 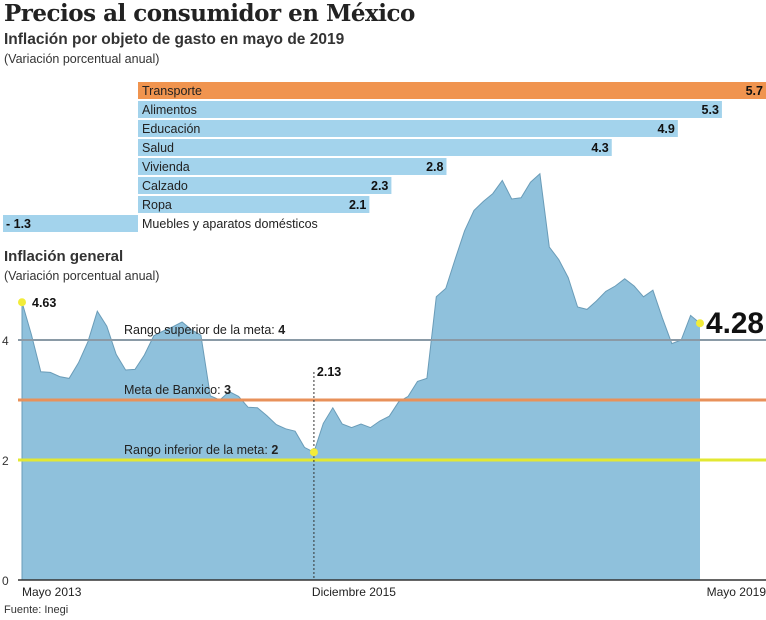 I want to click on bar-value-label: - 1.3, so click(x=18, y=224).